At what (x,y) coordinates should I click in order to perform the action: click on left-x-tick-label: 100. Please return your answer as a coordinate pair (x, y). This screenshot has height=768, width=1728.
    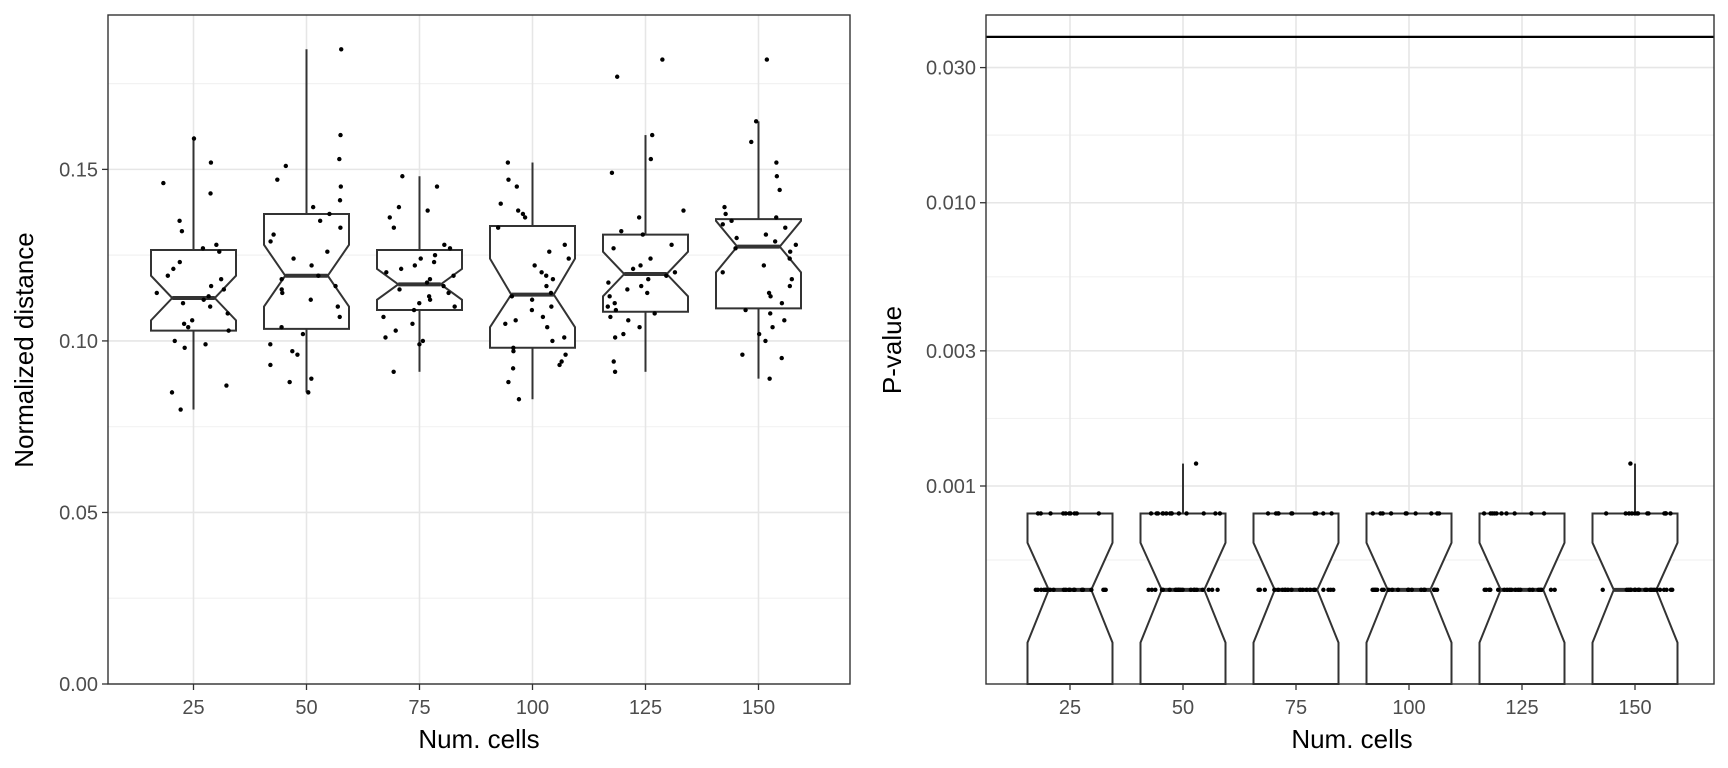
    Looking at the image, I should click on (532, 708).